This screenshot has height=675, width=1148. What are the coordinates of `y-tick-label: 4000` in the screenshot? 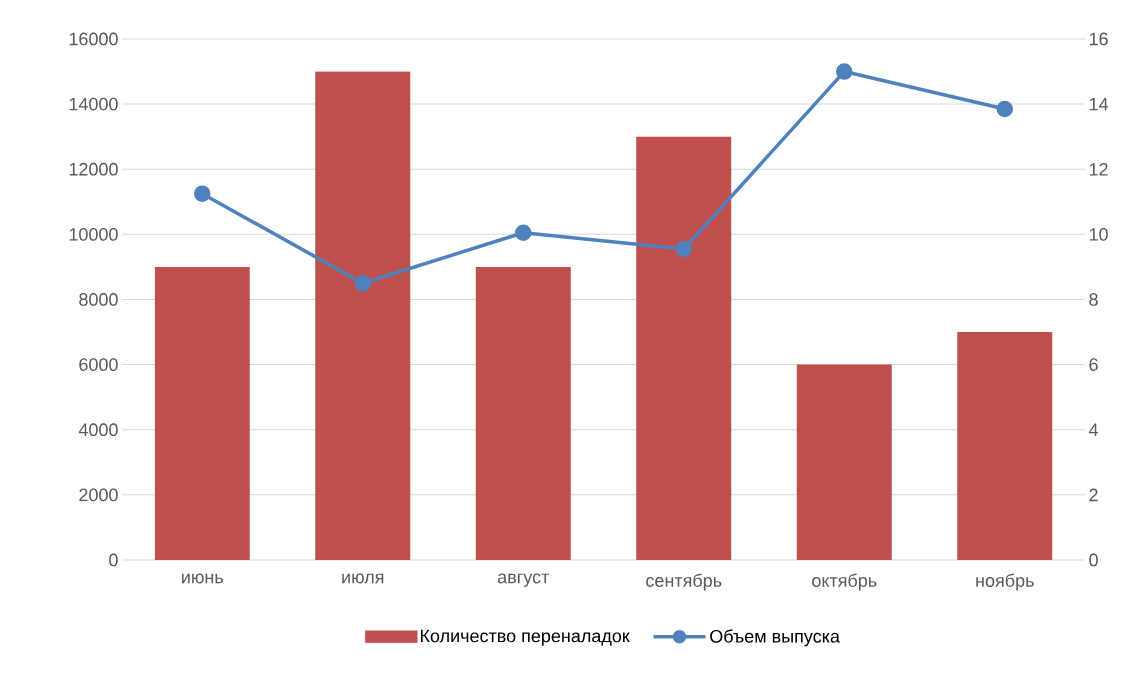 It's located at (98, 430).